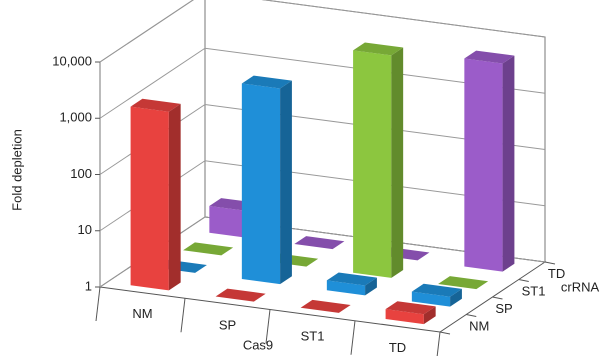 This screenshot has height=356, width=607. I want to click on x-tick-label: ST1, so click(313, 336).